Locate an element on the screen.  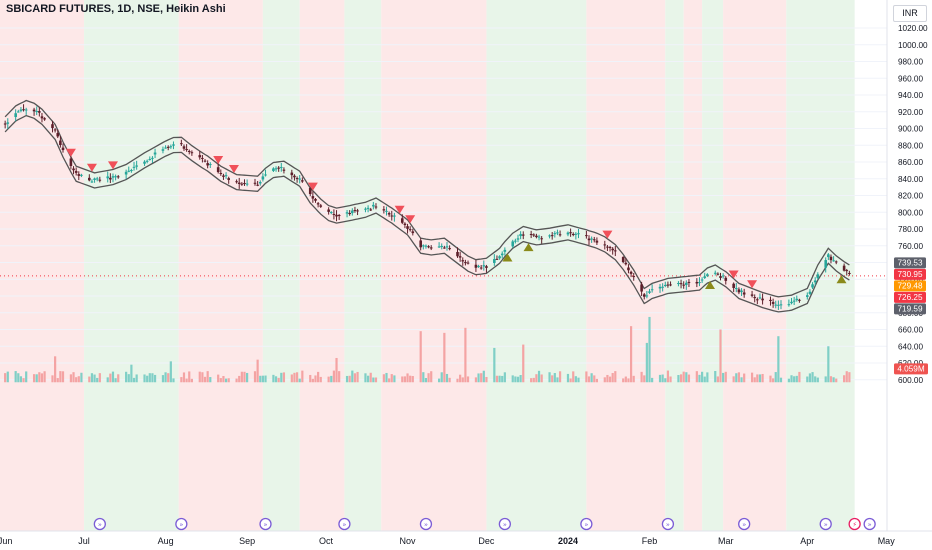
sell-signal-marker is located at coordinates (399, 209).